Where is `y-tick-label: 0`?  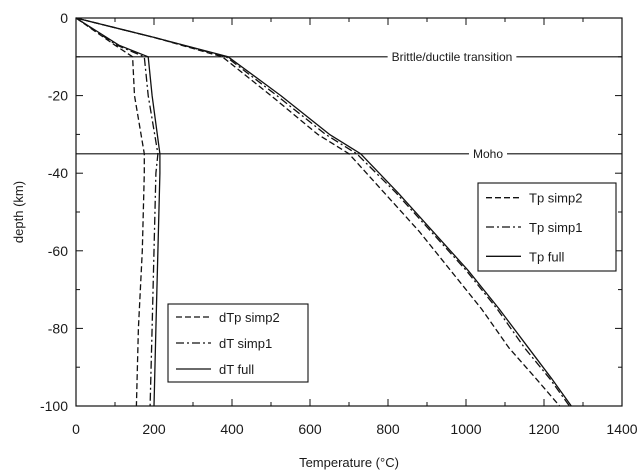 y-tick-label: 0 is located at coordinates (64, 18).